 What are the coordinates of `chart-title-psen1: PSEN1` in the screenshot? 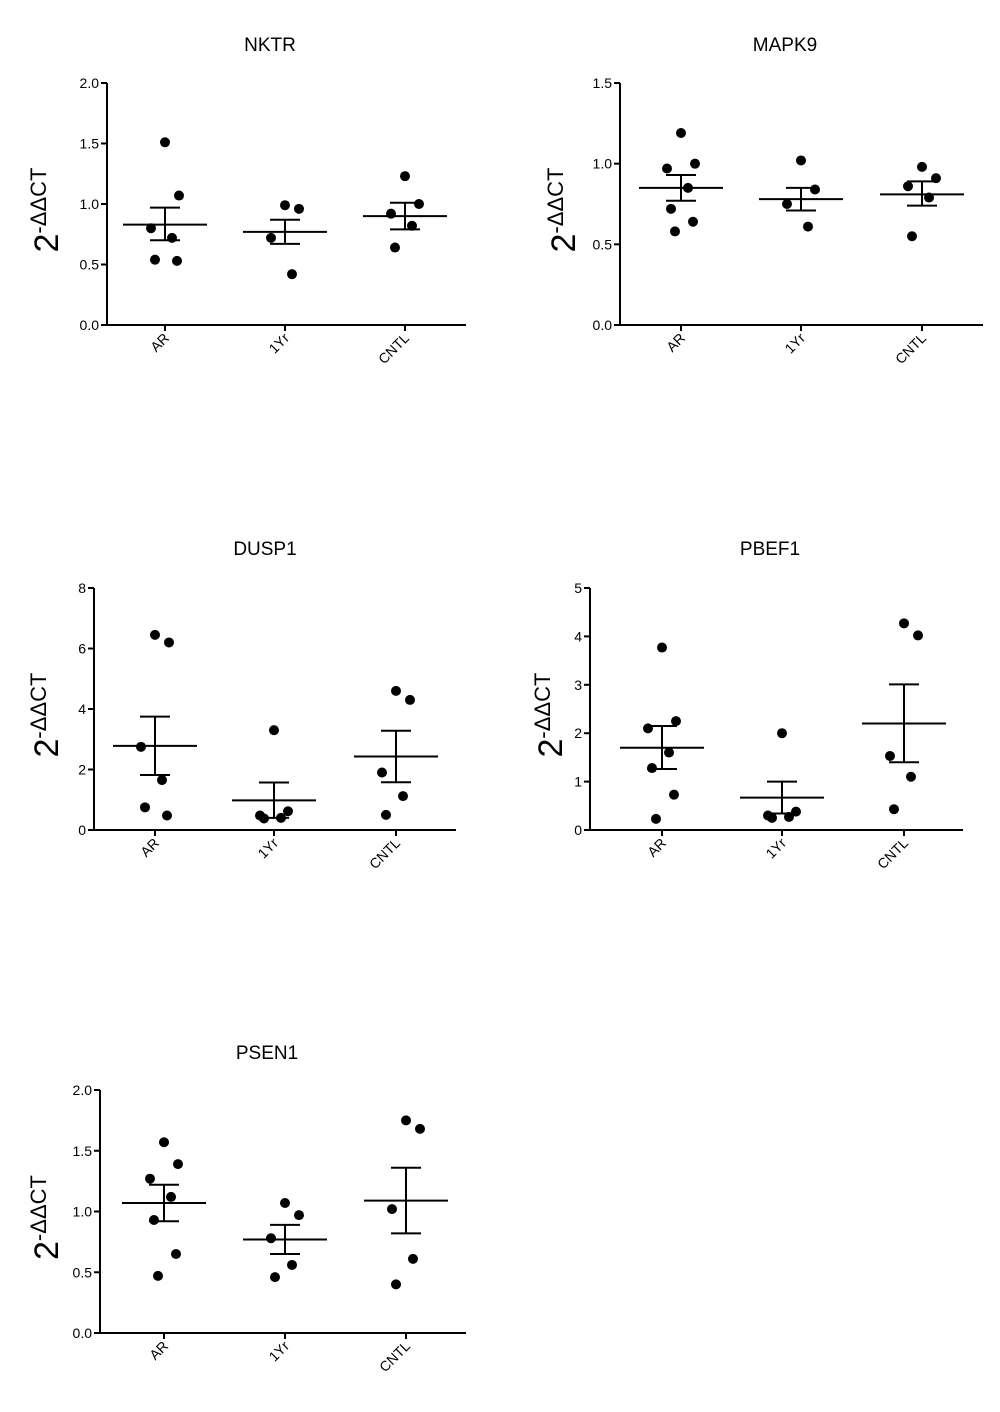 It's located at (267, 1053).